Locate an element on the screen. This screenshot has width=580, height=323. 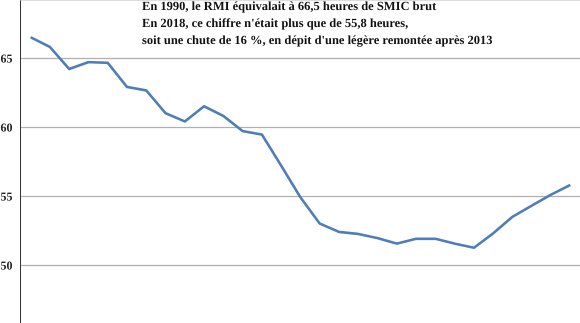
annotation: soit une chute de 16 %, en dépit d'une légère remontée après 2013 is located at coordinates (317, 40).